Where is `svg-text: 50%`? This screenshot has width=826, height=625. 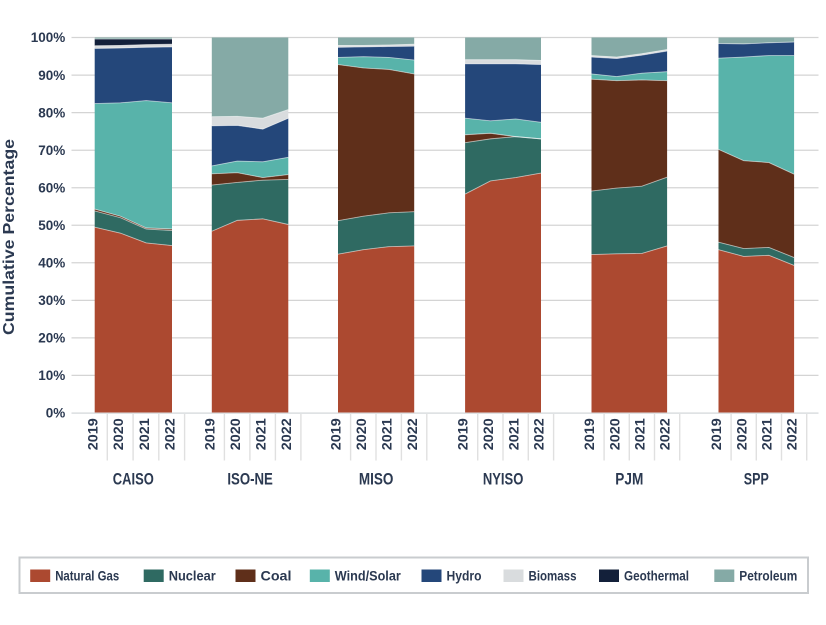 svg-text: 50% is located at coordinates (51, 225).